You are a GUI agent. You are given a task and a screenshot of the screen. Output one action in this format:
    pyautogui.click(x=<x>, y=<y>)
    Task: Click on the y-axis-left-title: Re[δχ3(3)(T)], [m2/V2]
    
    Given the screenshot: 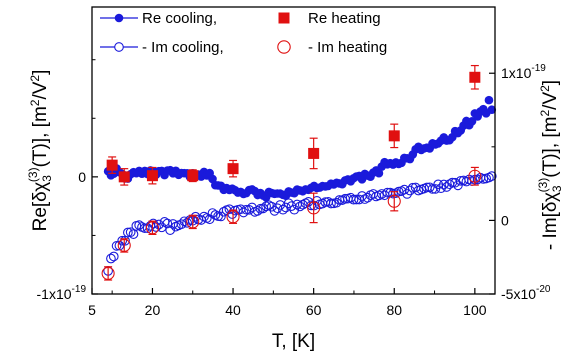 What is the action you would take?
    pyautogui.click(x=40, y=151)
    